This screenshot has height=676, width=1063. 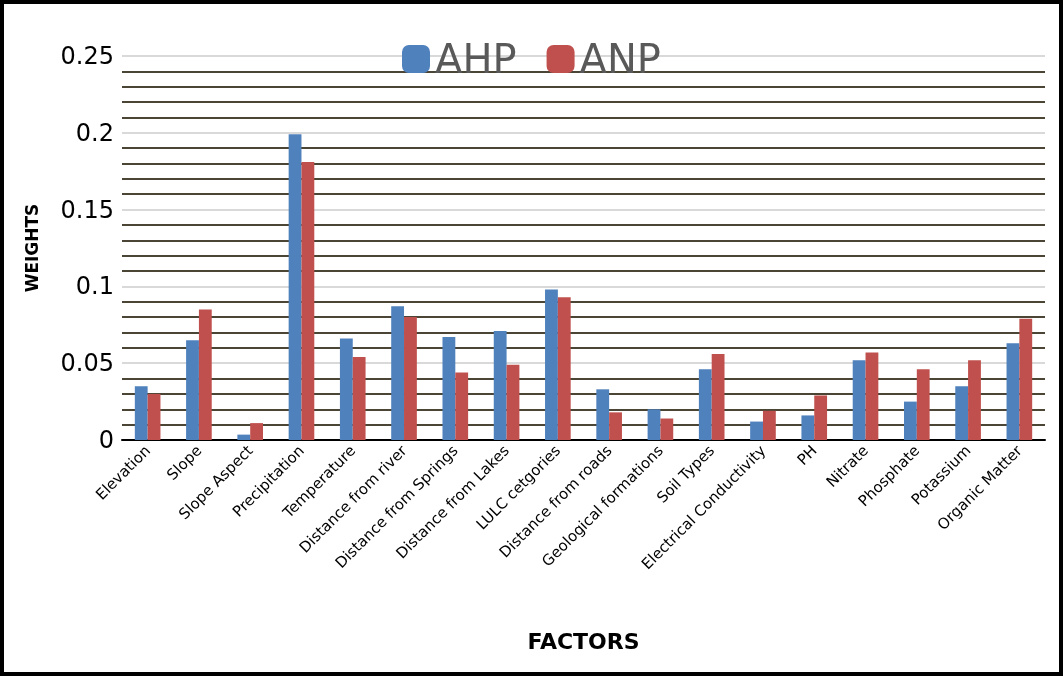 I want to click on y-tick-label: 0.15, so click(x=87, y=209).